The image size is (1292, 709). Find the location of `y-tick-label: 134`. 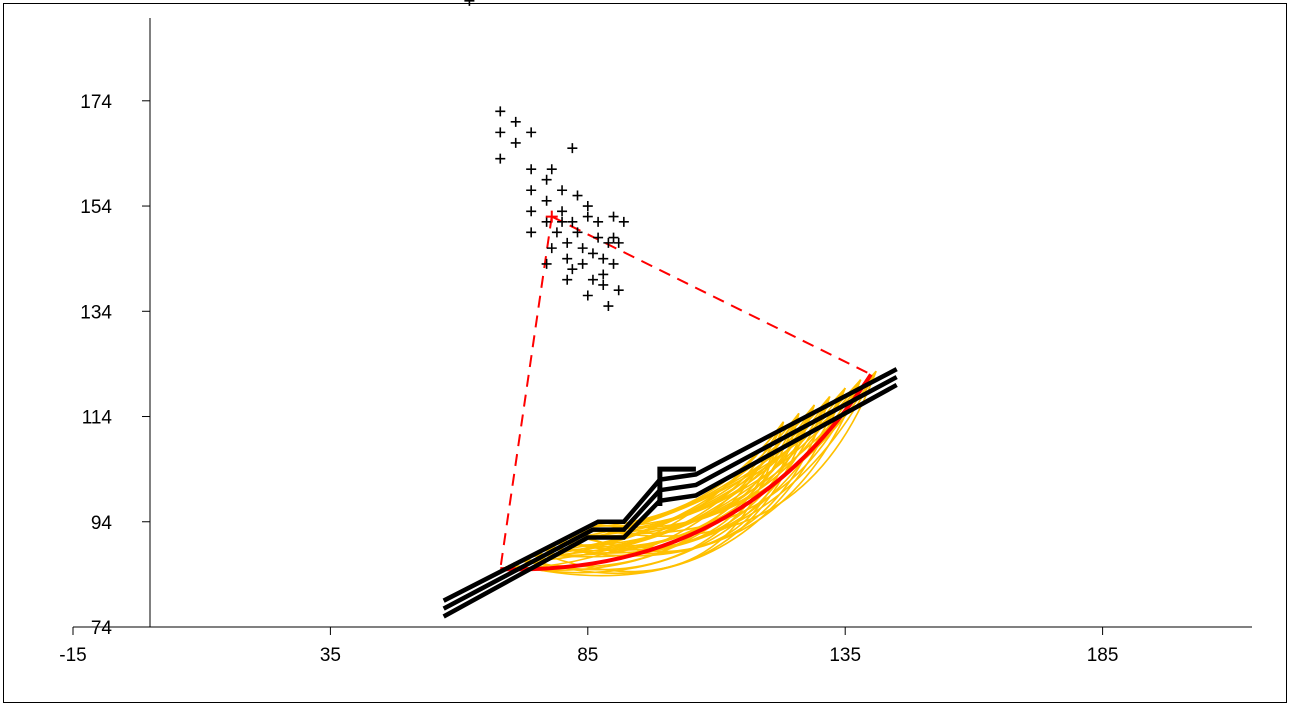

y-tick-label: 134 is located at coordinates (96, 312).